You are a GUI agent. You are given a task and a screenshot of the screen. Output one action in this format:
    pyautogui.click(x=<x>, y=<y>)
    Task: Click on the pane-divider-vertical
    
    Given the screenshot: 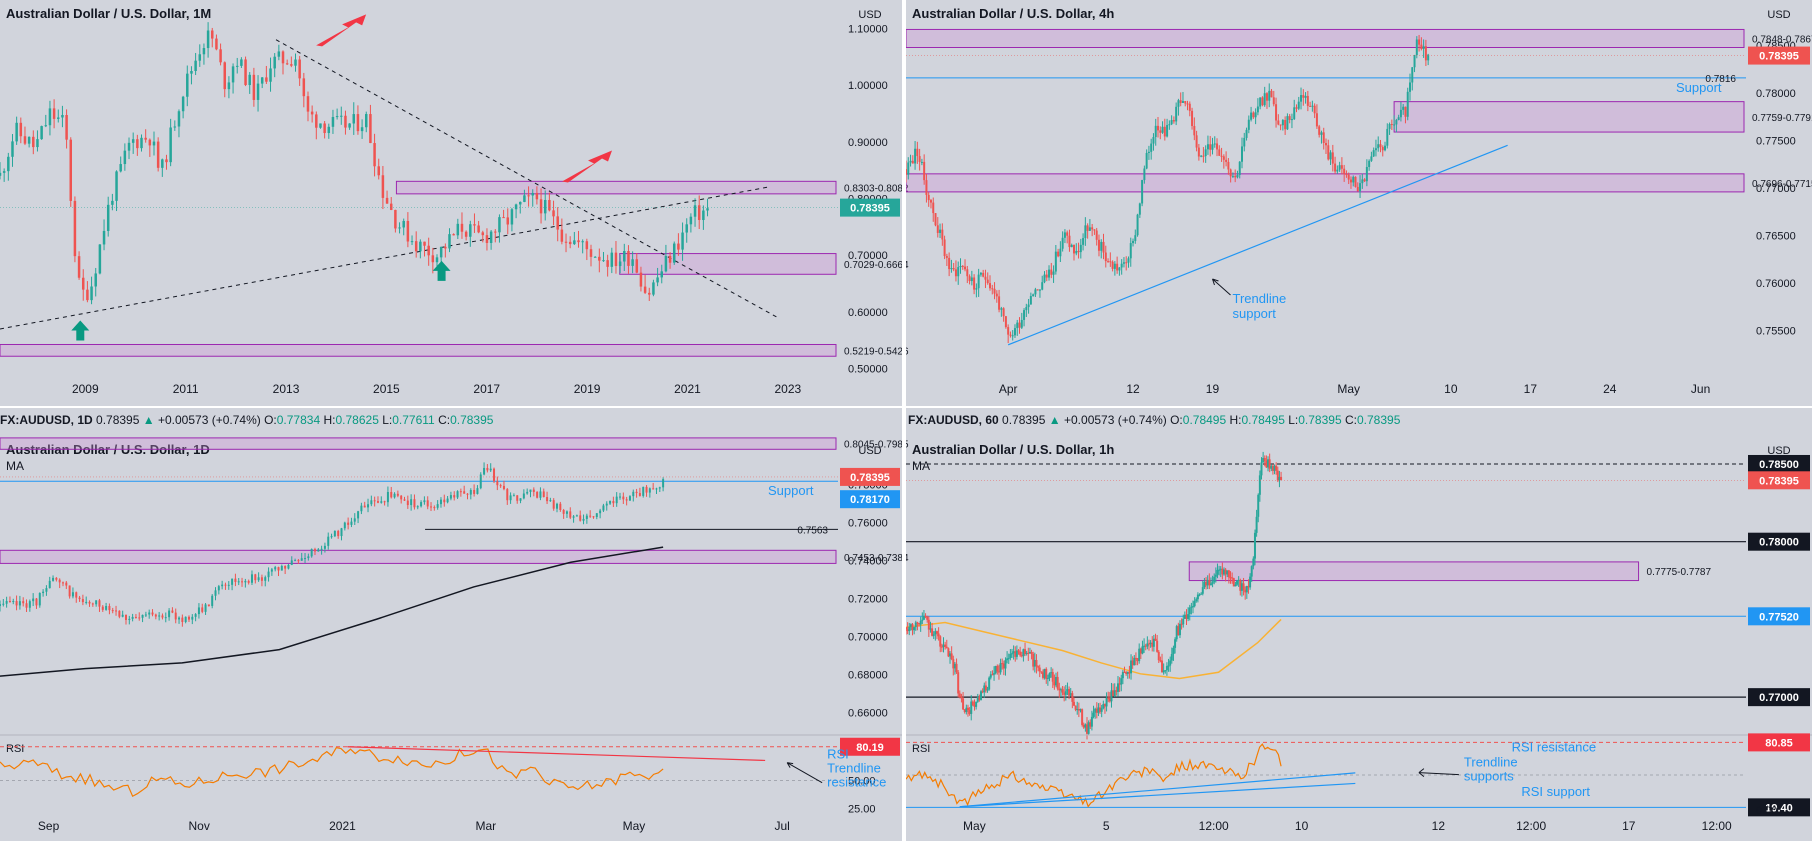 What is the action you would take?
    pyautogui.click(x=904, y=420)
    